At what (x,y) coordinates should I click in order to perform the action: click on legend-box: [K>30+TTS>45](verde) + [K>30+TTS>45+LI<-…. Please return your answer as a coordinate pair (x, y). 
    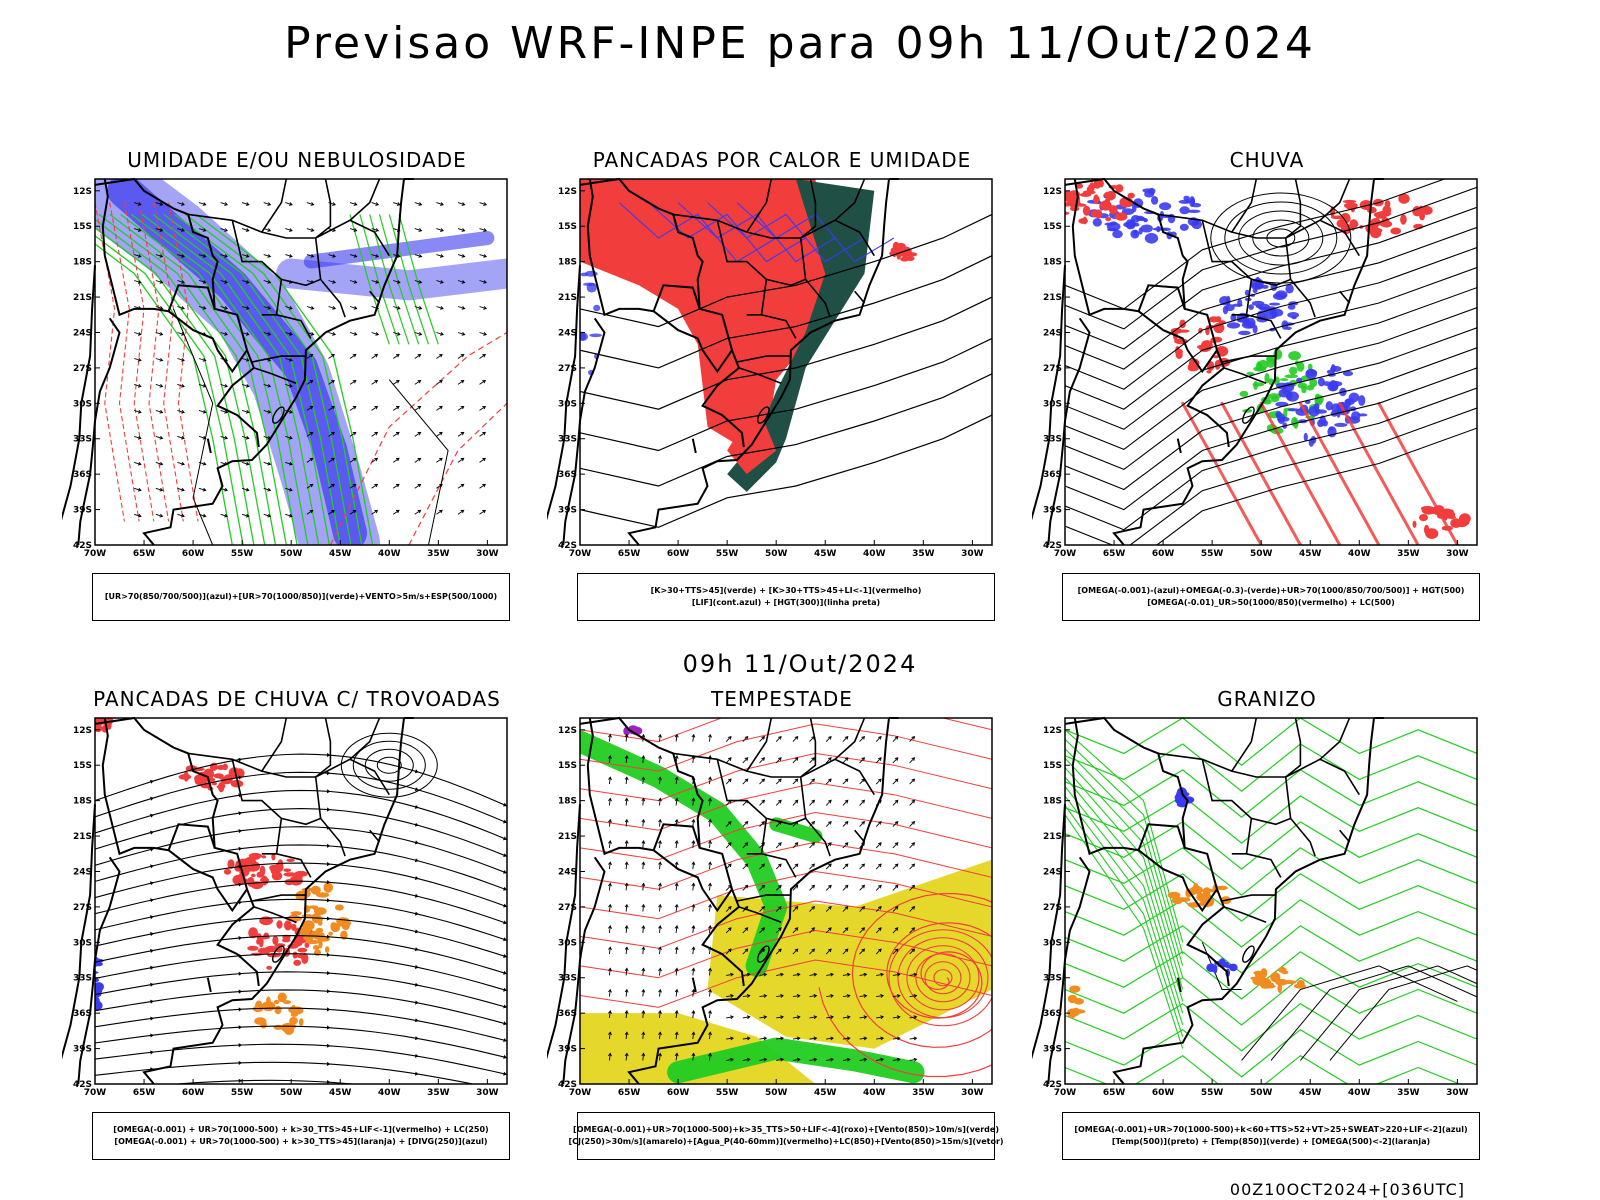
    Looking at the image, I should click on (786, 597).